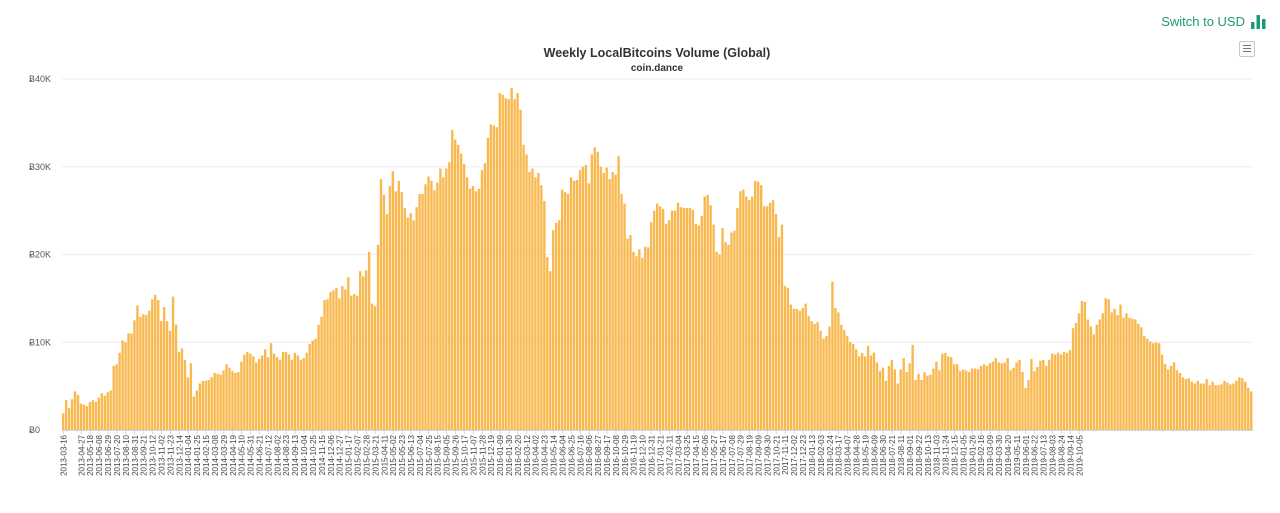 This screenshot has height=513, width=1280. What do you see at coordinates (616, 454) in the screenshot?
I see `x-tick-label: 2016-10-08` at bounding box center [616, 454].